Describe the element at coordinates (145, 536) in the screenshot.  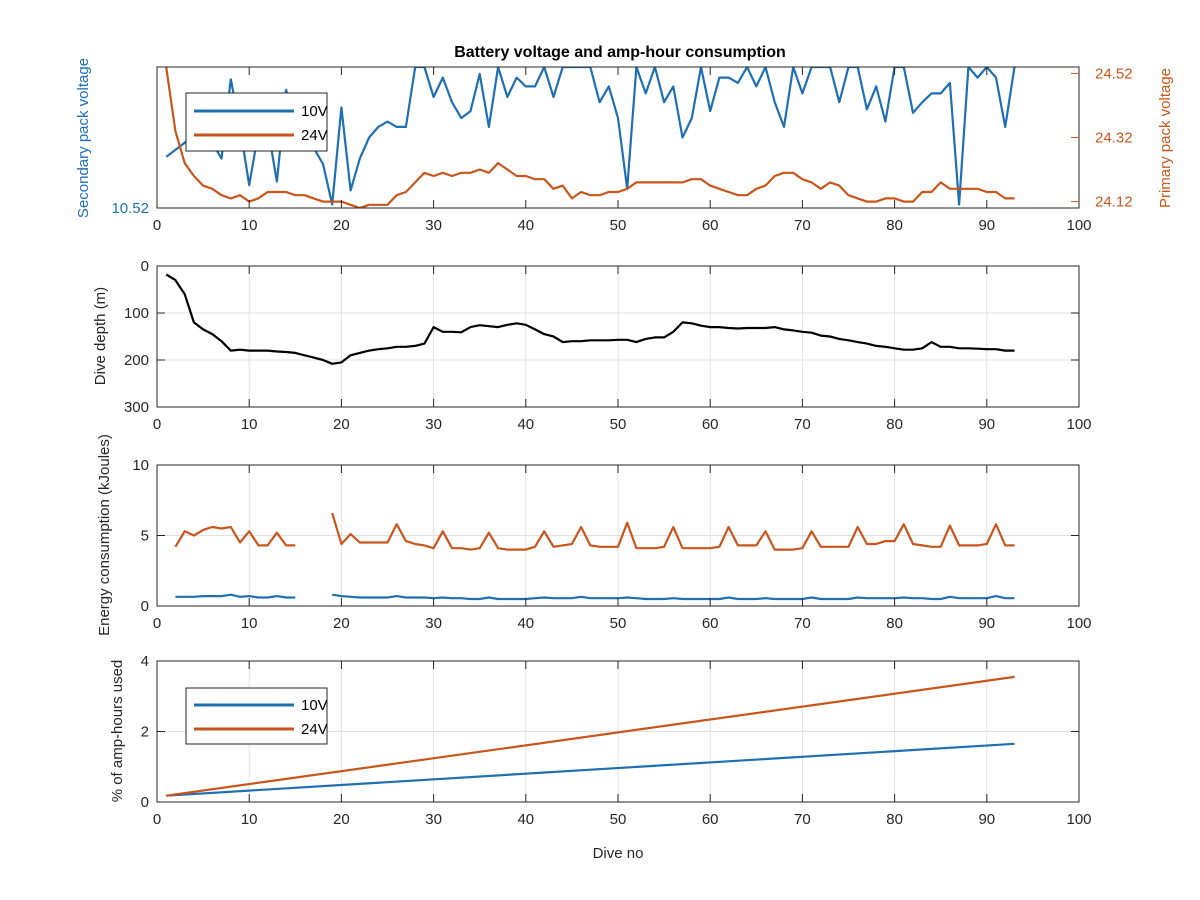
I see `y-tick-label: 5` at that location.